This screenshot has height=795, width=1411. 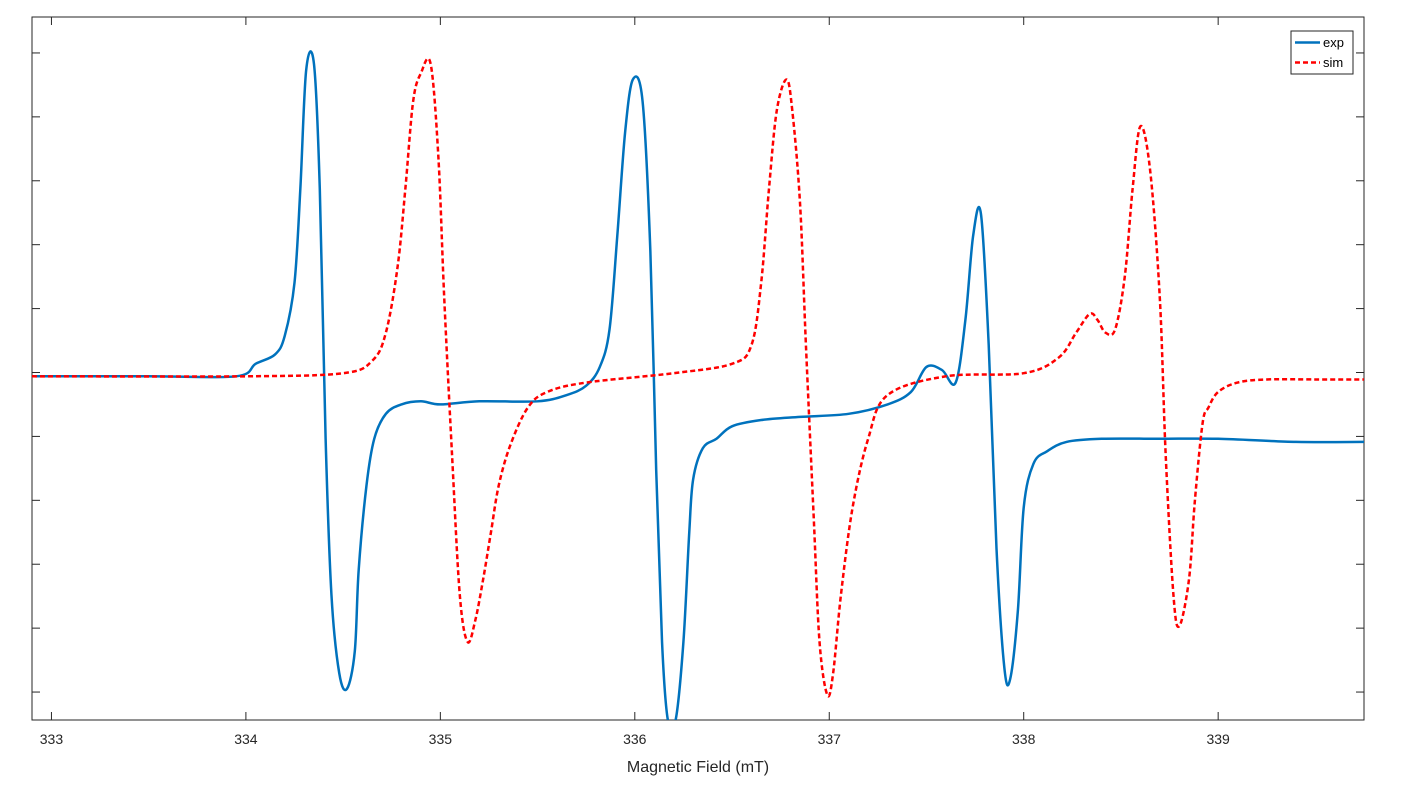 I want to click on x-axis-title: Magnetic Field (mT), so click(x=698, y=767).